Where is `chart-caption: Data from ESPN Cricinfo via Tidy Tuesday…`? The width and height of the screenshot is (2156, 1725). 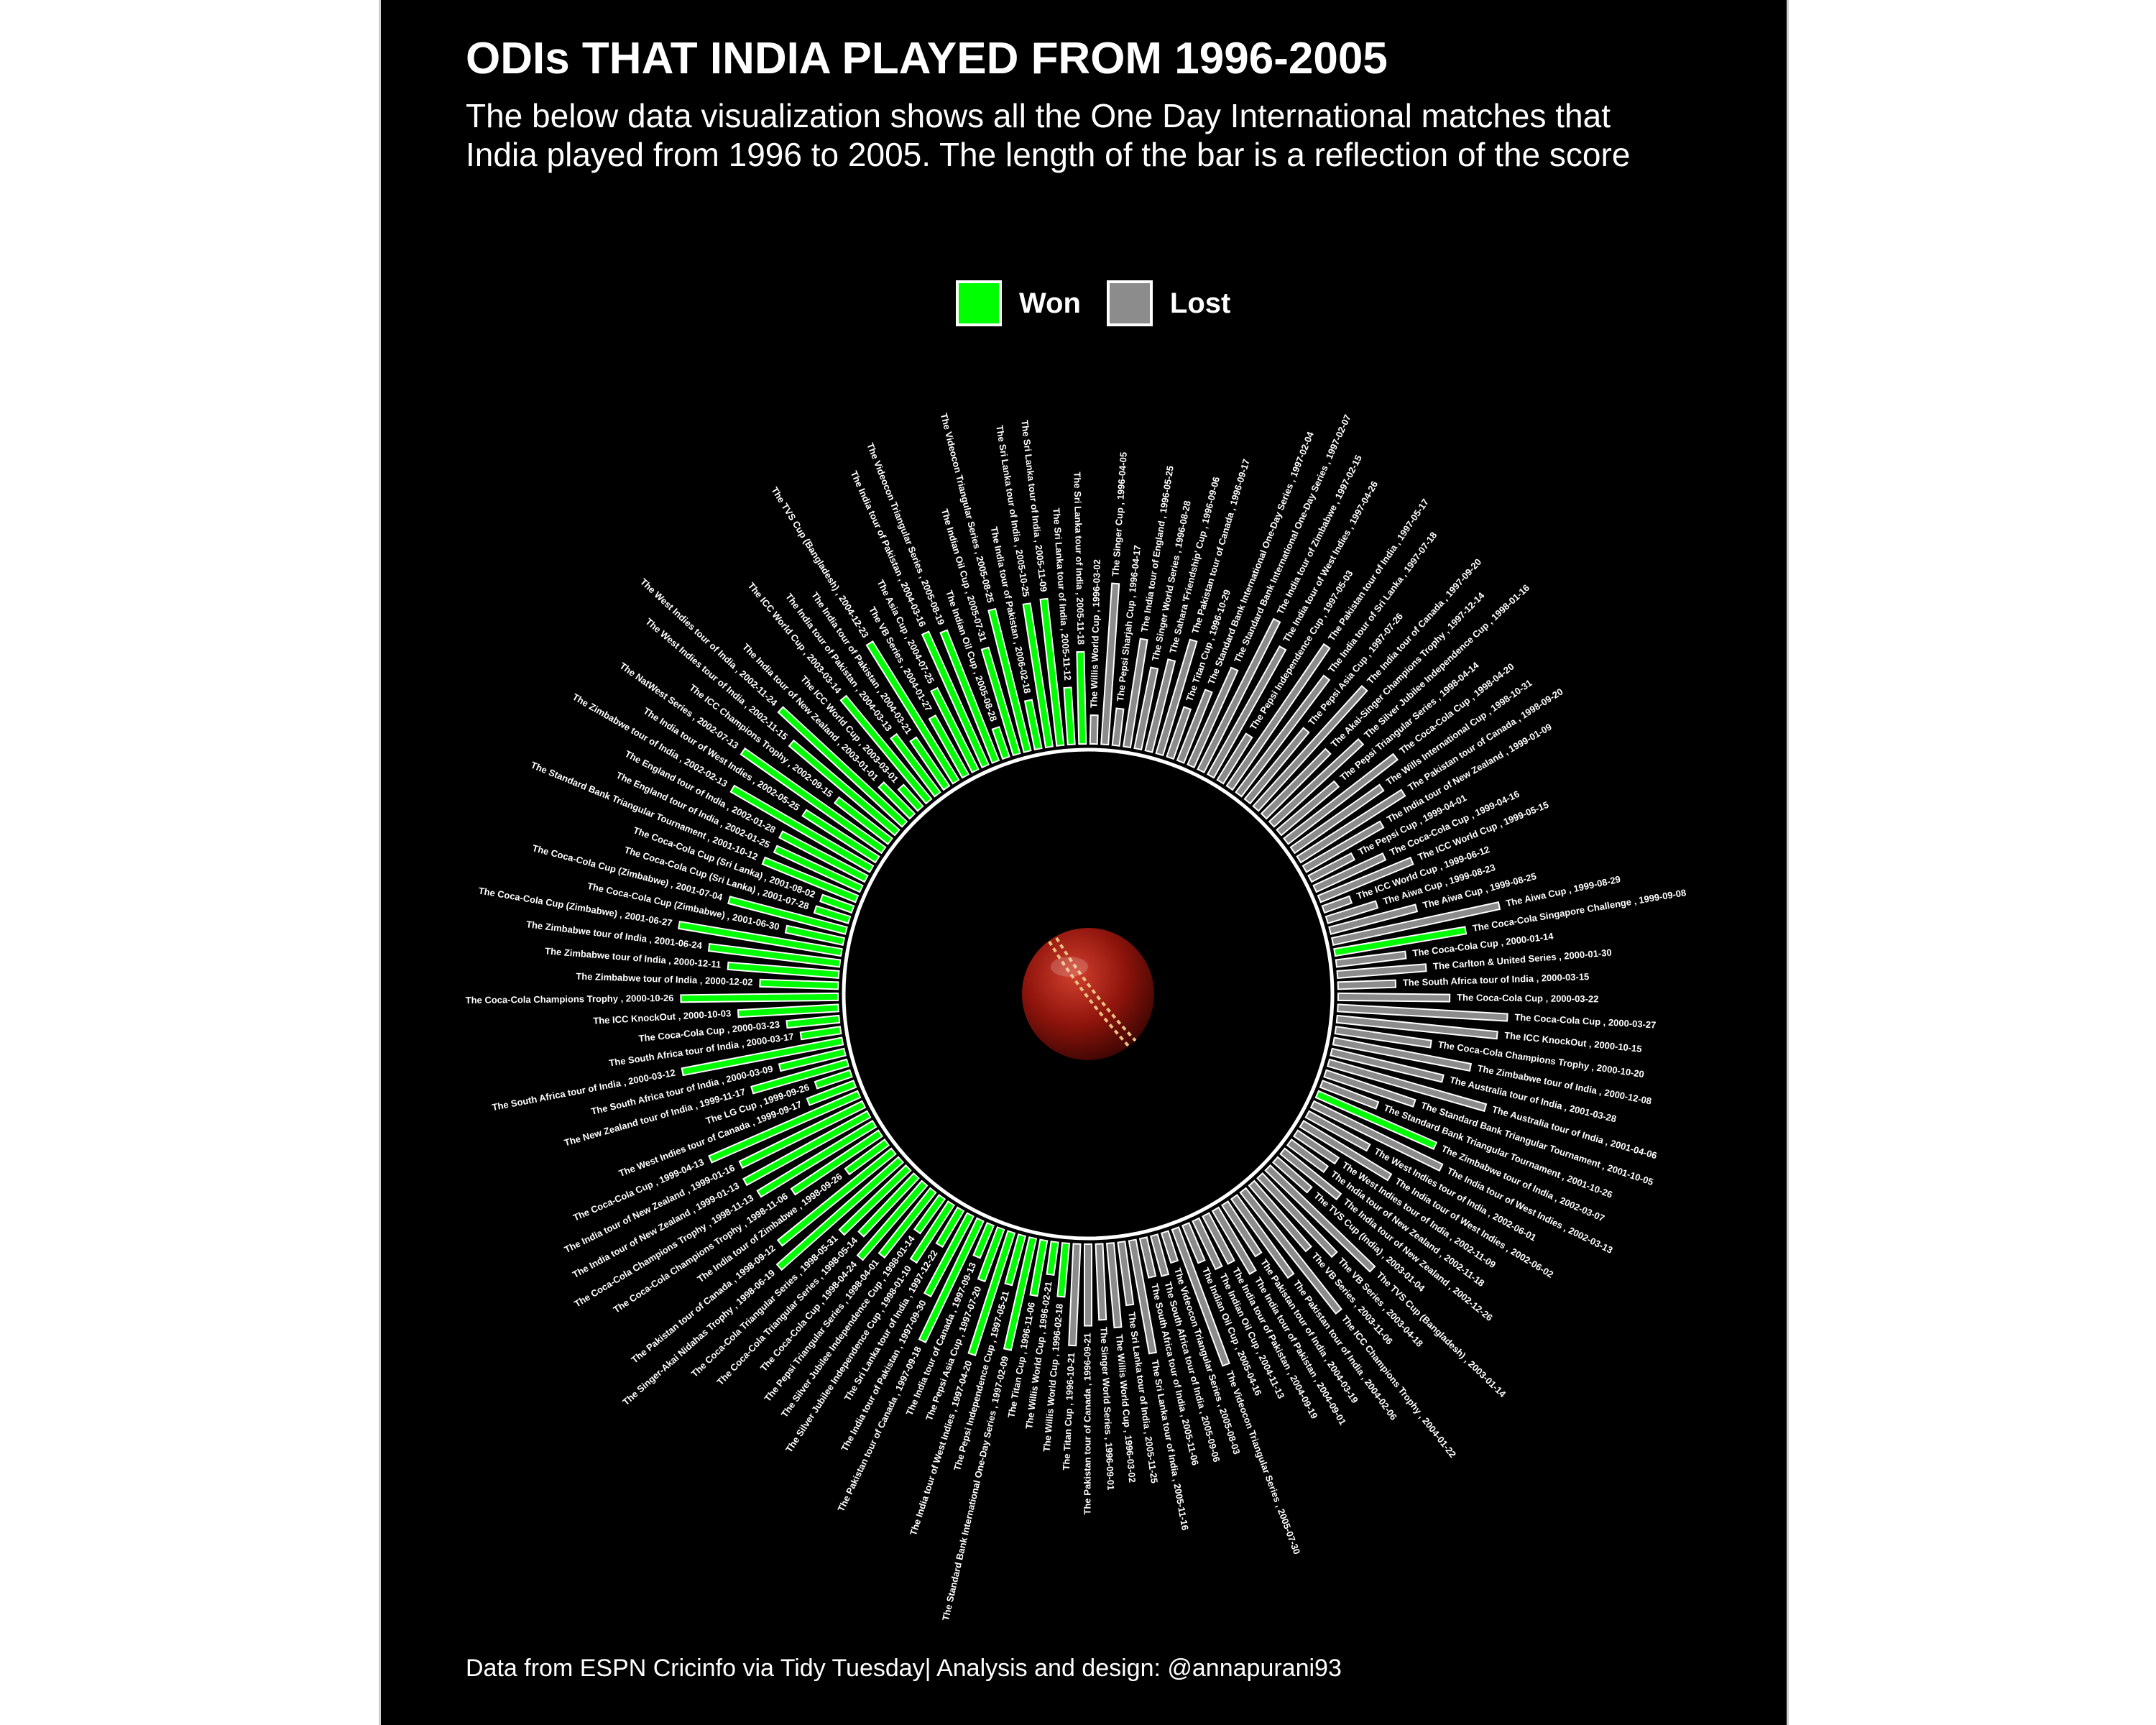
chart-caption: Data from ESPN Cricinfo via Tidy Tuesday… is located at coordinates (904, 1668).